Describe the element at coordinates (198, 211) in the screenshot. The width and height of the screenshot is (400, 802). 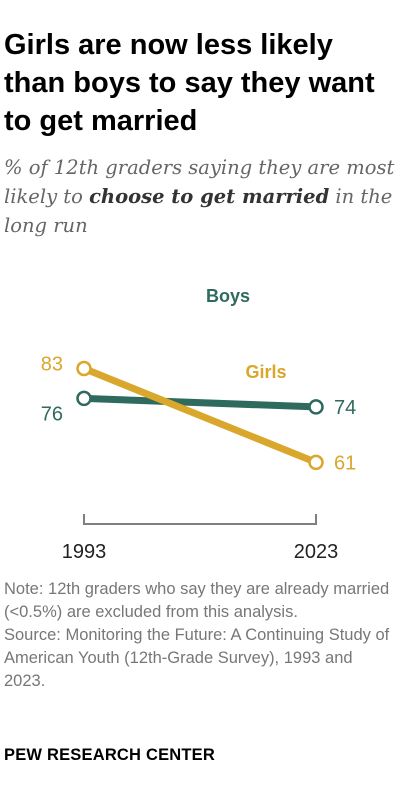
I see `subtitle-part-2: in the long run` at that location.